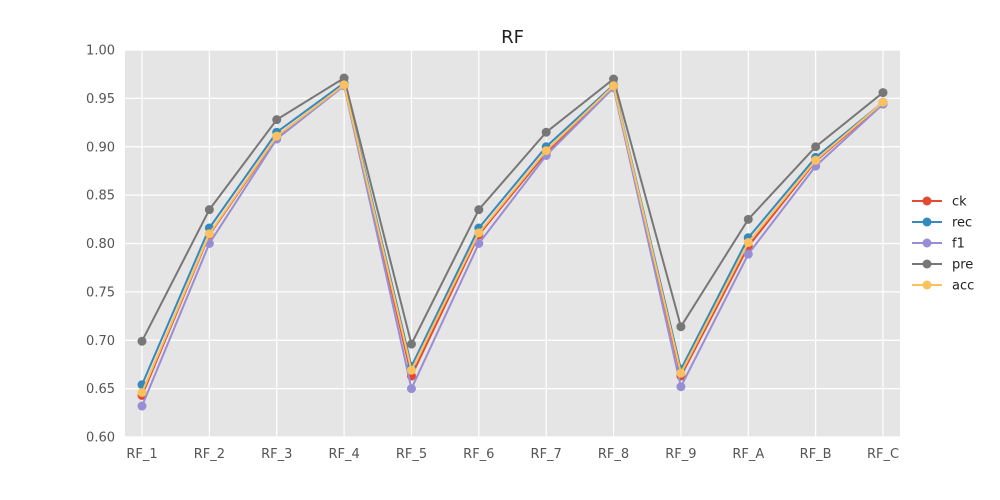  I want to click on x-tick-label: RF_8, so click(613, 454).